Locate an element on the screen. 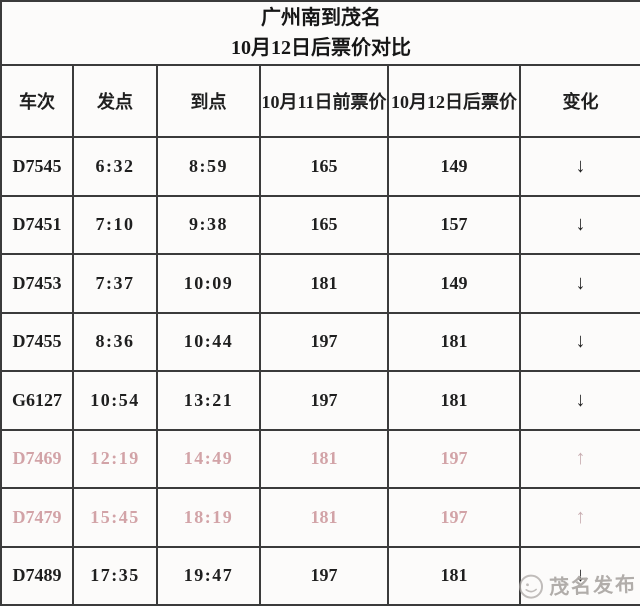  cell-arrive: 13:21 is located at coordinates (208, 400).